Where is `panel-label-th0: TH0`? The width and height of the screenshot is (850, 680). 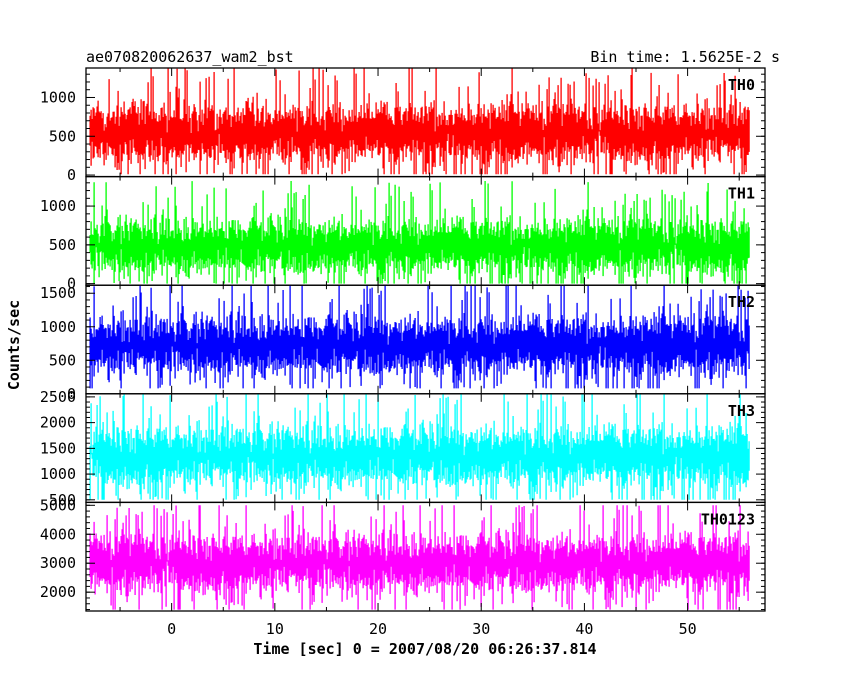
panel-label-th0: TH0 is located at coordinates (741, 85).